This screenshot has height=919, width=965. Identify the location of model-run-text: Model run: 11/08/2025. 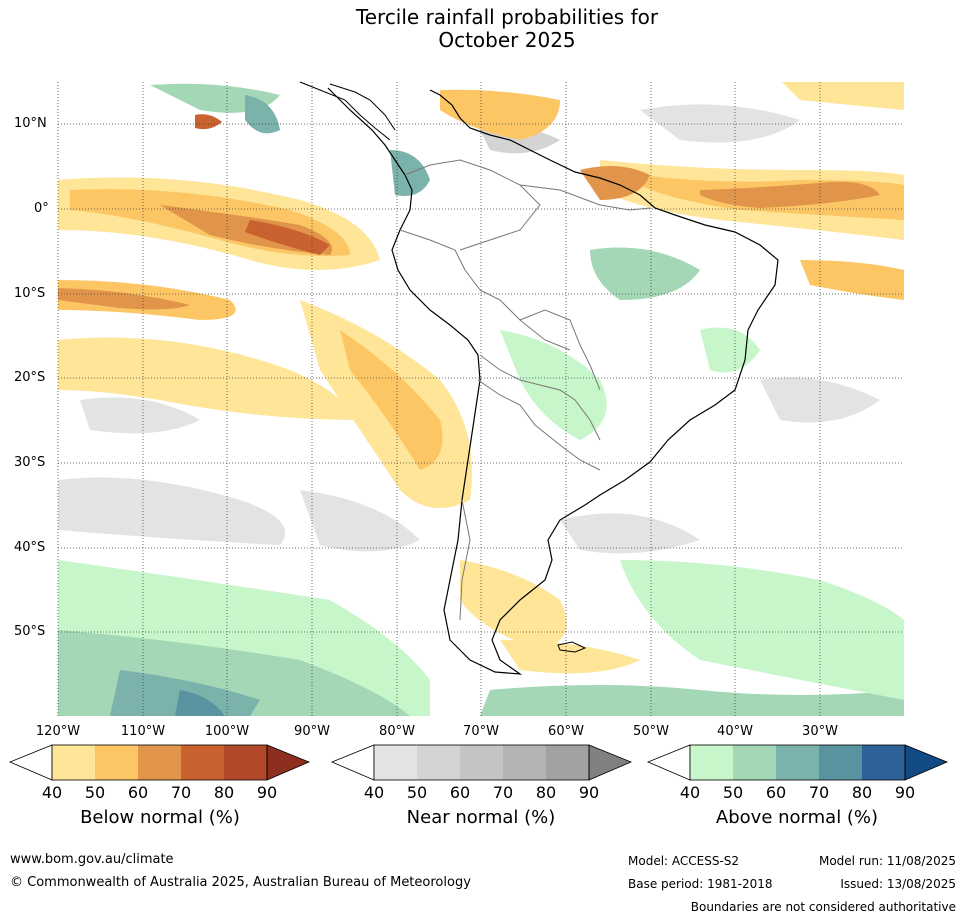
(887, 861).